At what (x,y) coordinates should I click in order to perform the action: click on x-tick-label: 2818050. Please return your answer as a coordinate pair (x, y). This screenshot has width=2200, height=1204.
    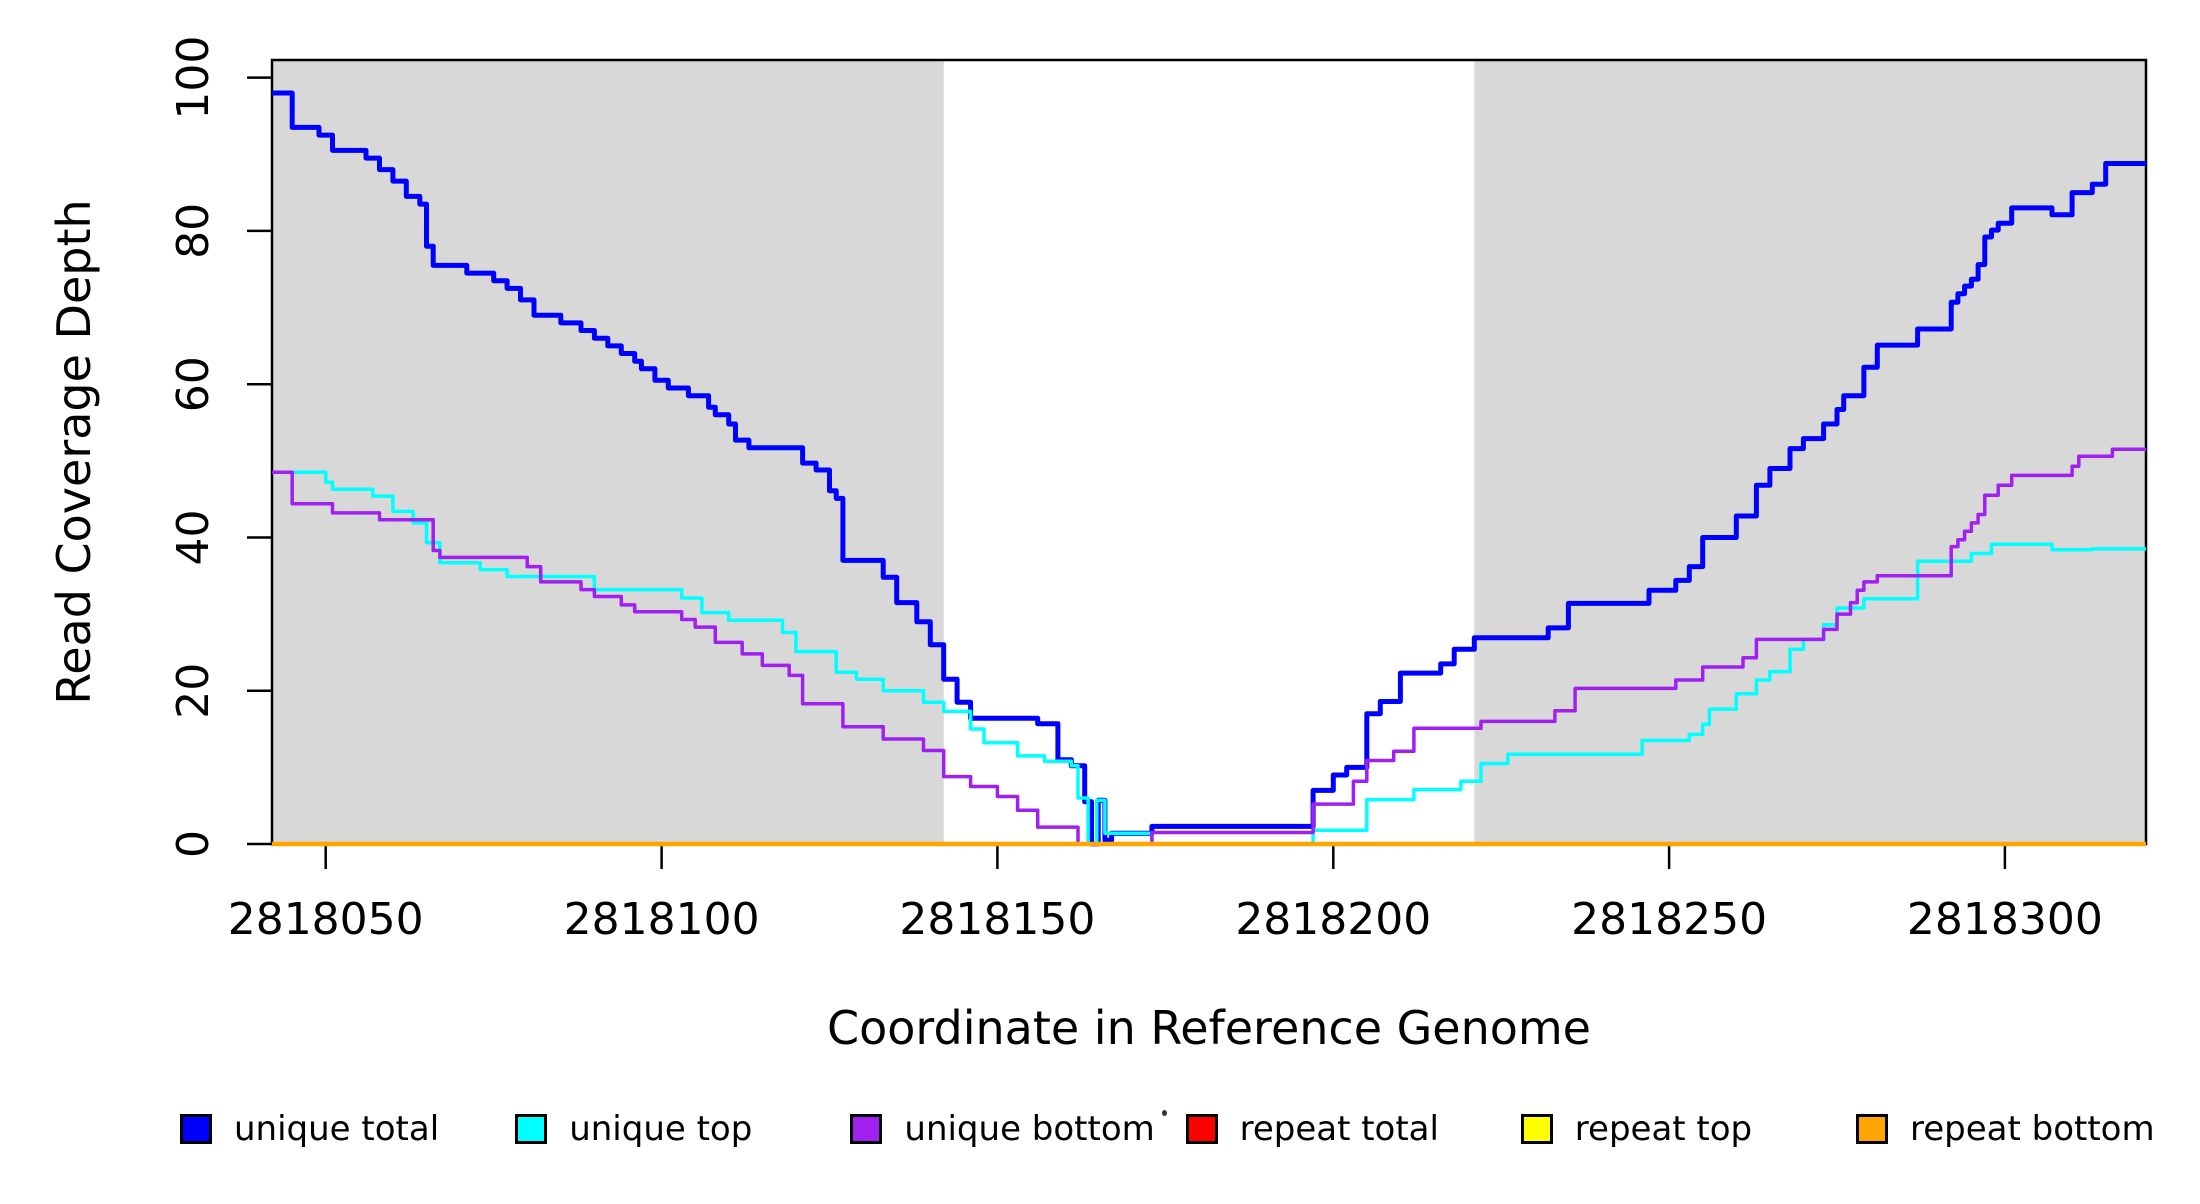
    Looking at the image, I should click on (326, 919).